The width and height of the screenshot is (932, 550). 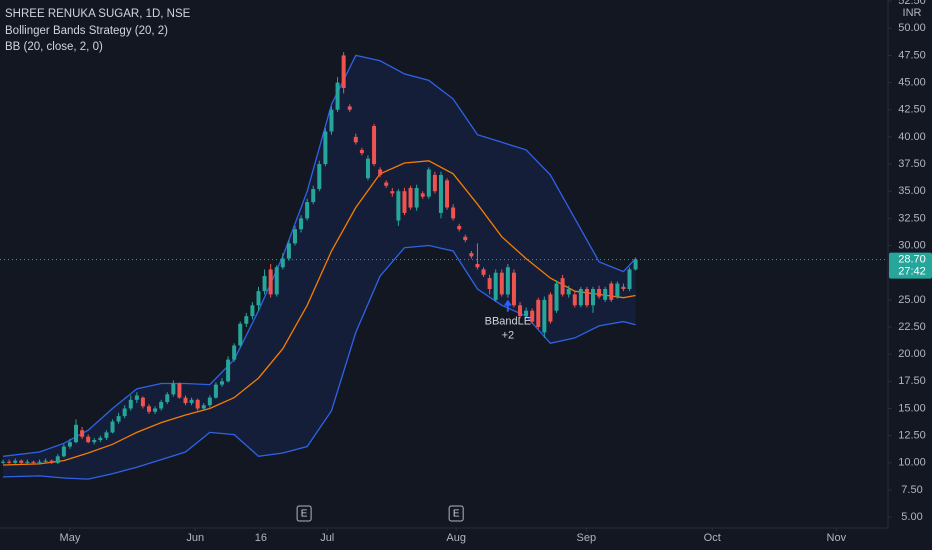 I want to click on x-tick-label: Jul, so click(x=327, y=538).